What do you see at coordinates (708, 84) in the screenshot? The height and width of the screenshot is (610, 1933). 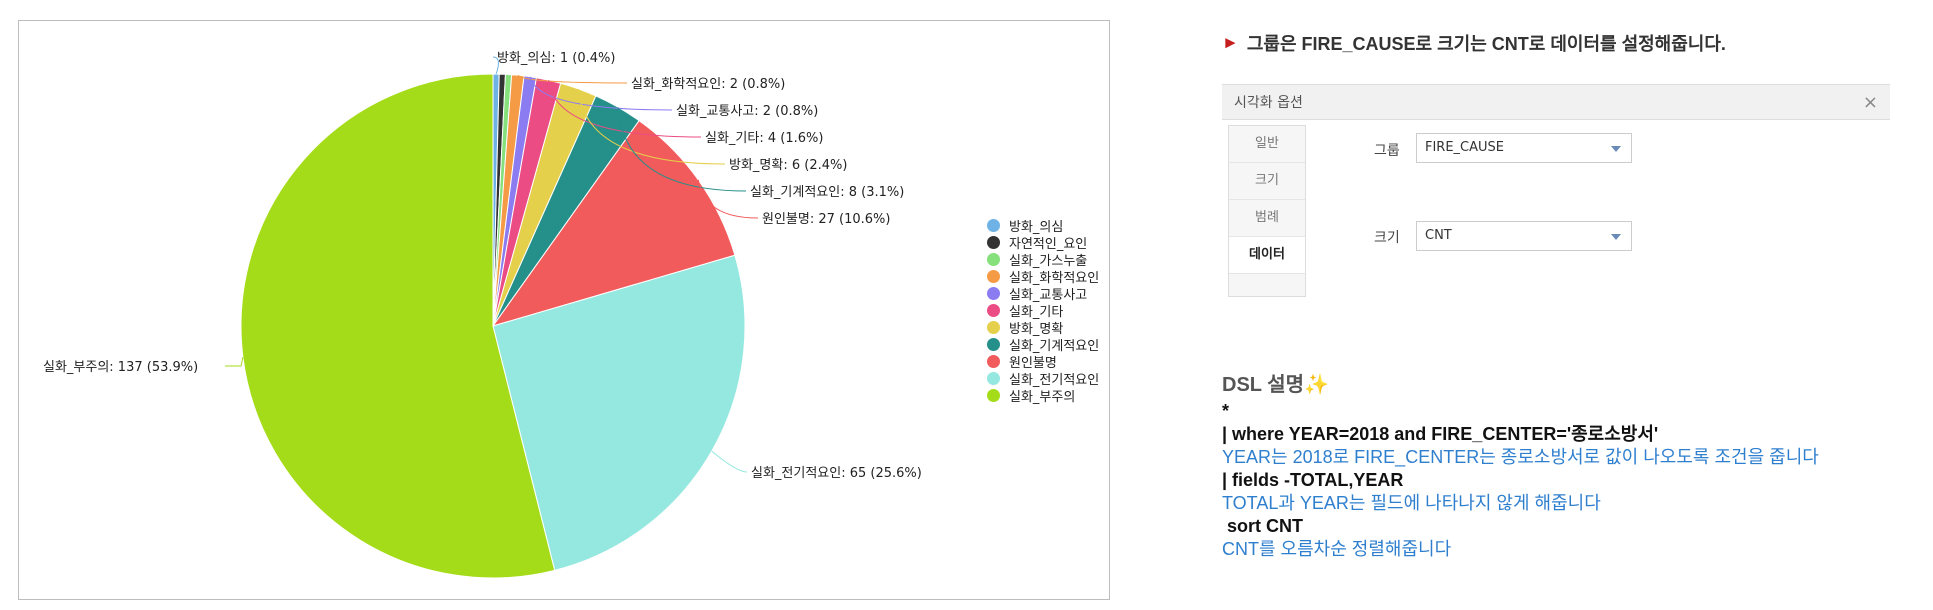 I see `data-label: 실화_화학적요인: 2 (0.8%)` at bounding box center [708, 84].